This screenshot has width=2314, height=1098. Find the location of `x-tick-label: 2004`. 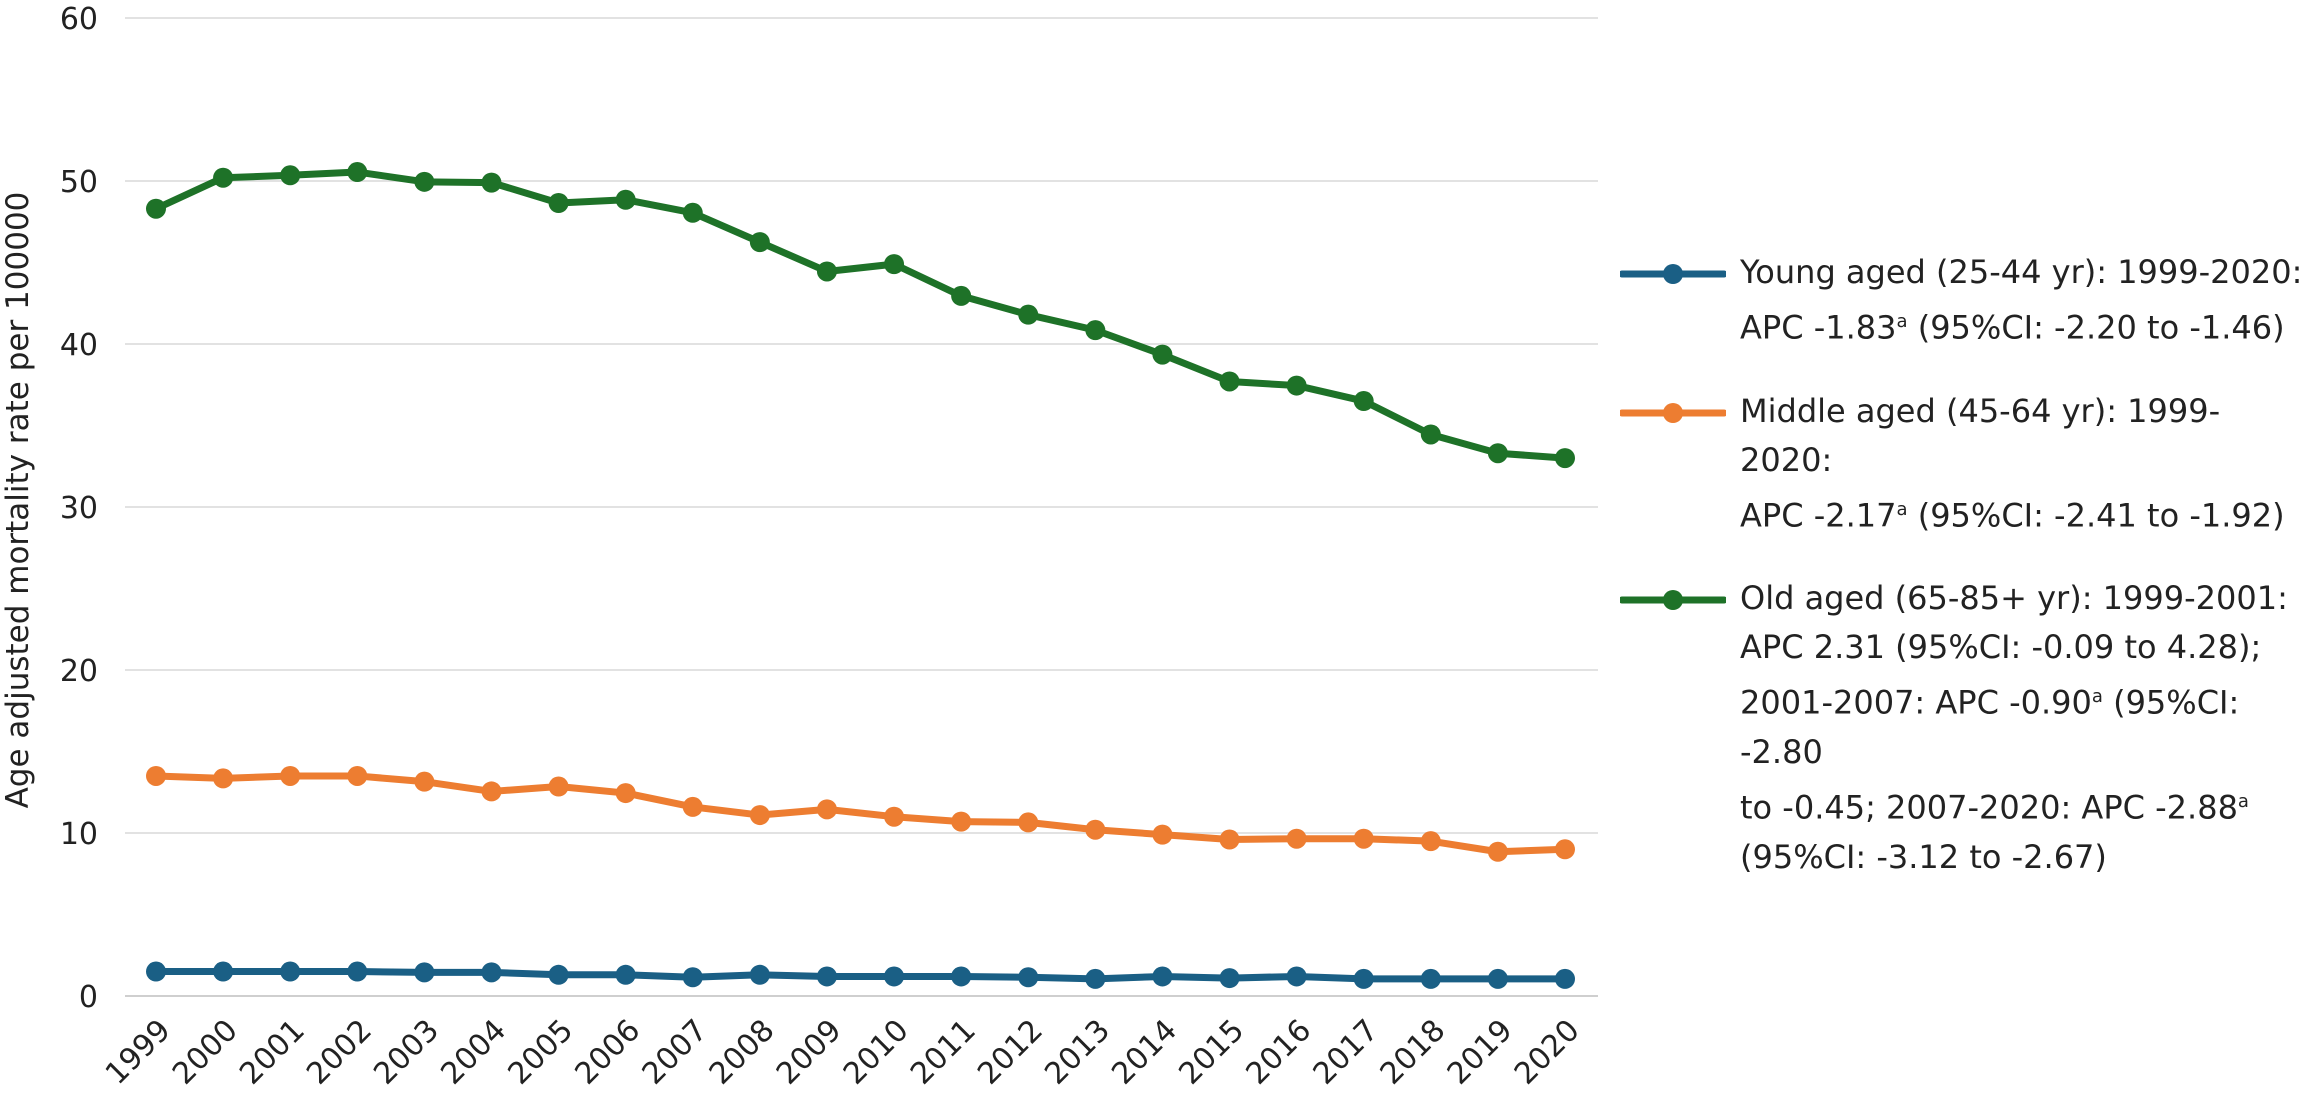

x-tick-label: 2004 is located at coordinates (473, 1052).